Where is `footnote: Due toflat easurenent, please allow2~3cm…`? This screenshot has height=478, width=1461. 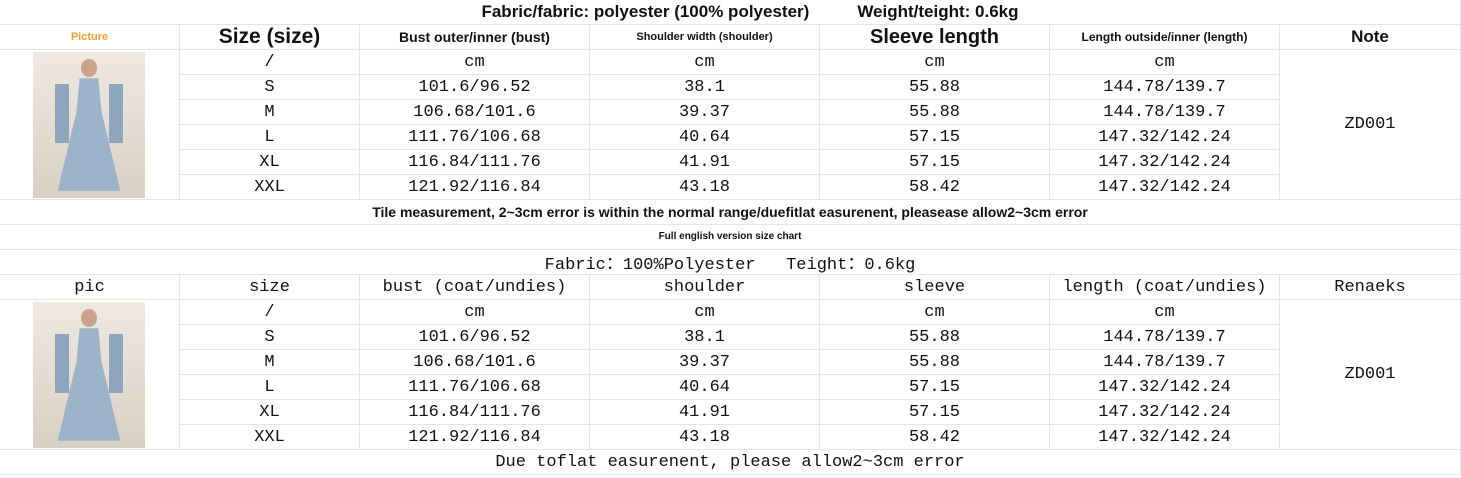 footnote: Due toflat easurenent, please allow2~3cm… is located at coordinates (730, 462).